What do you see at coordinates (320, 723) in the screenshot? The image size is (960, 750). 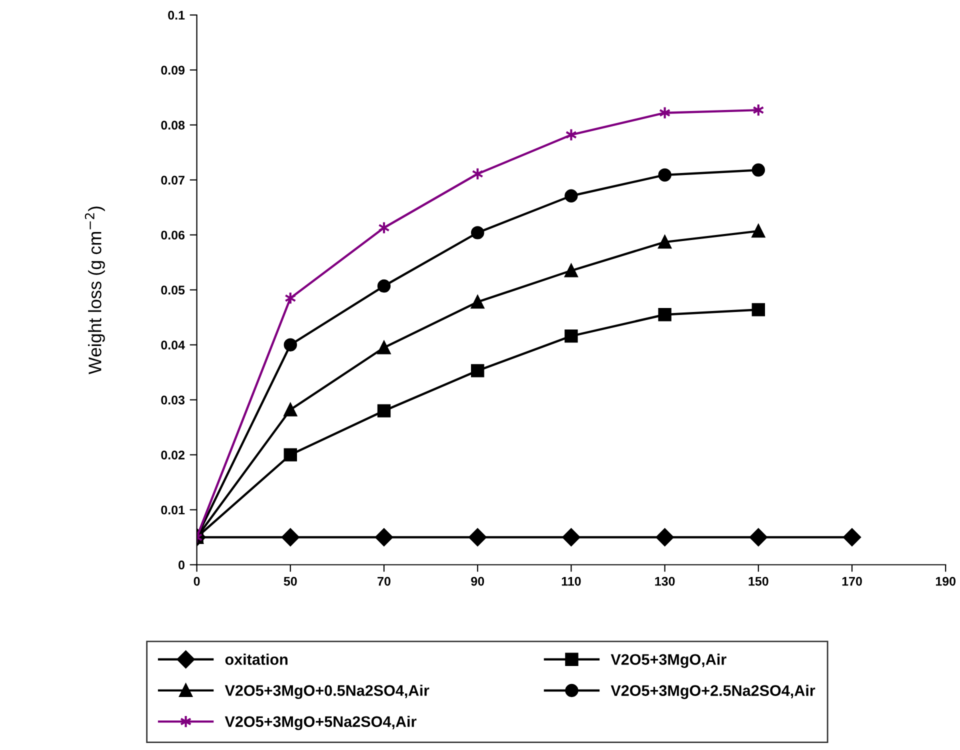 I see `legend-label: V2O5+3MgO+5Na2SO4,Air` at bounding box center [320, 723].